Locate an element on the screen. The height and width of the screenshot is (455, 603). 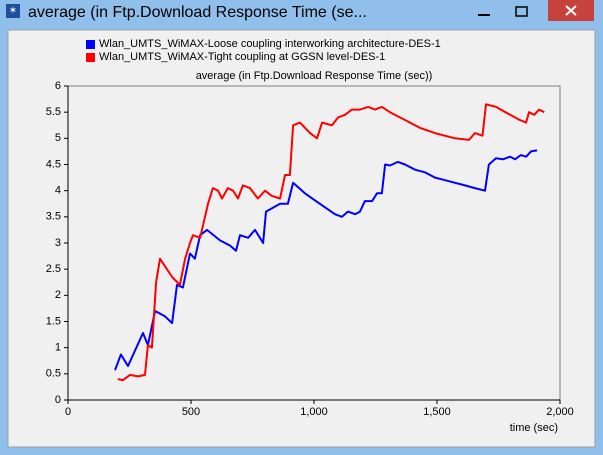
app-icon is located at coordinates (13, 11).